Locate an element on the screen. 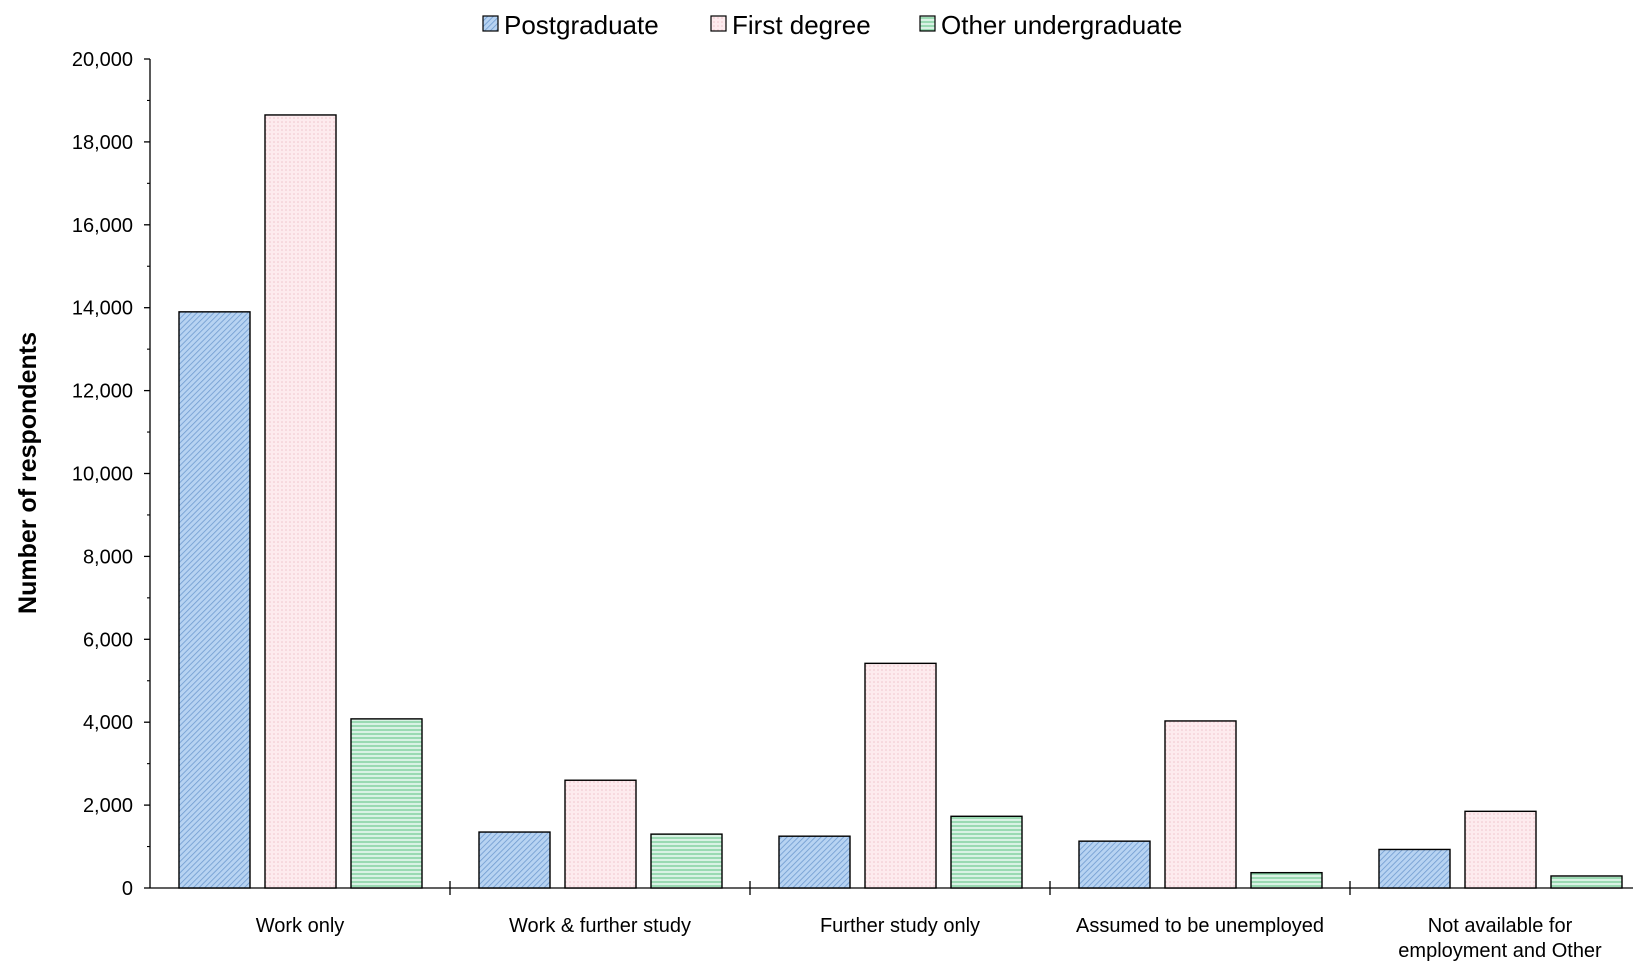  y-tick-label: 18,000 is located at coordinates (102, 143).